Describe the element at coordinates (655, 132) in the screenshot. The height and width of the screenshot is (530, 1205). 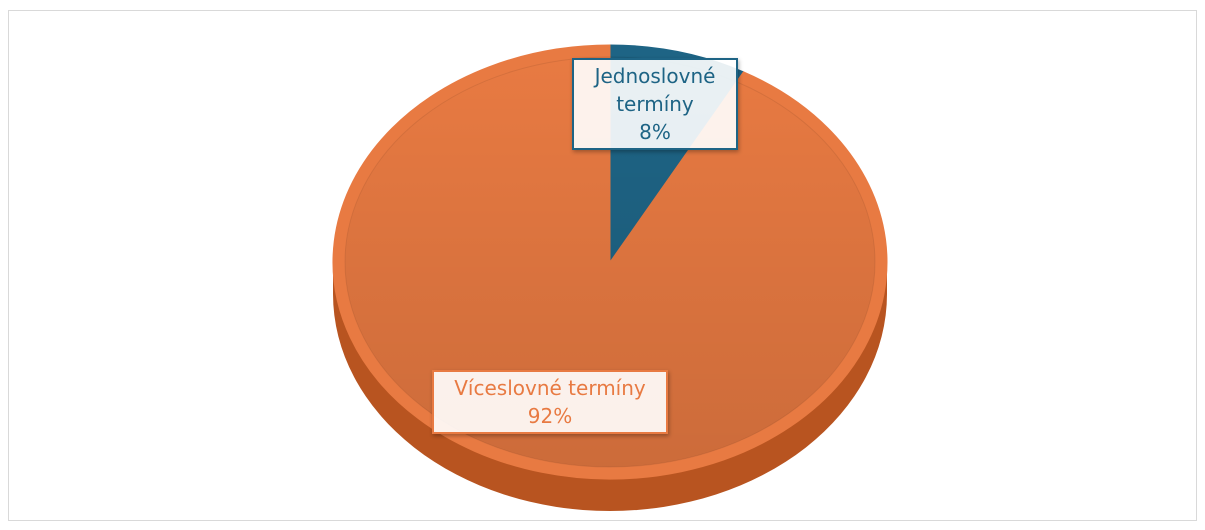
I see `label-value: 8%` at that location.